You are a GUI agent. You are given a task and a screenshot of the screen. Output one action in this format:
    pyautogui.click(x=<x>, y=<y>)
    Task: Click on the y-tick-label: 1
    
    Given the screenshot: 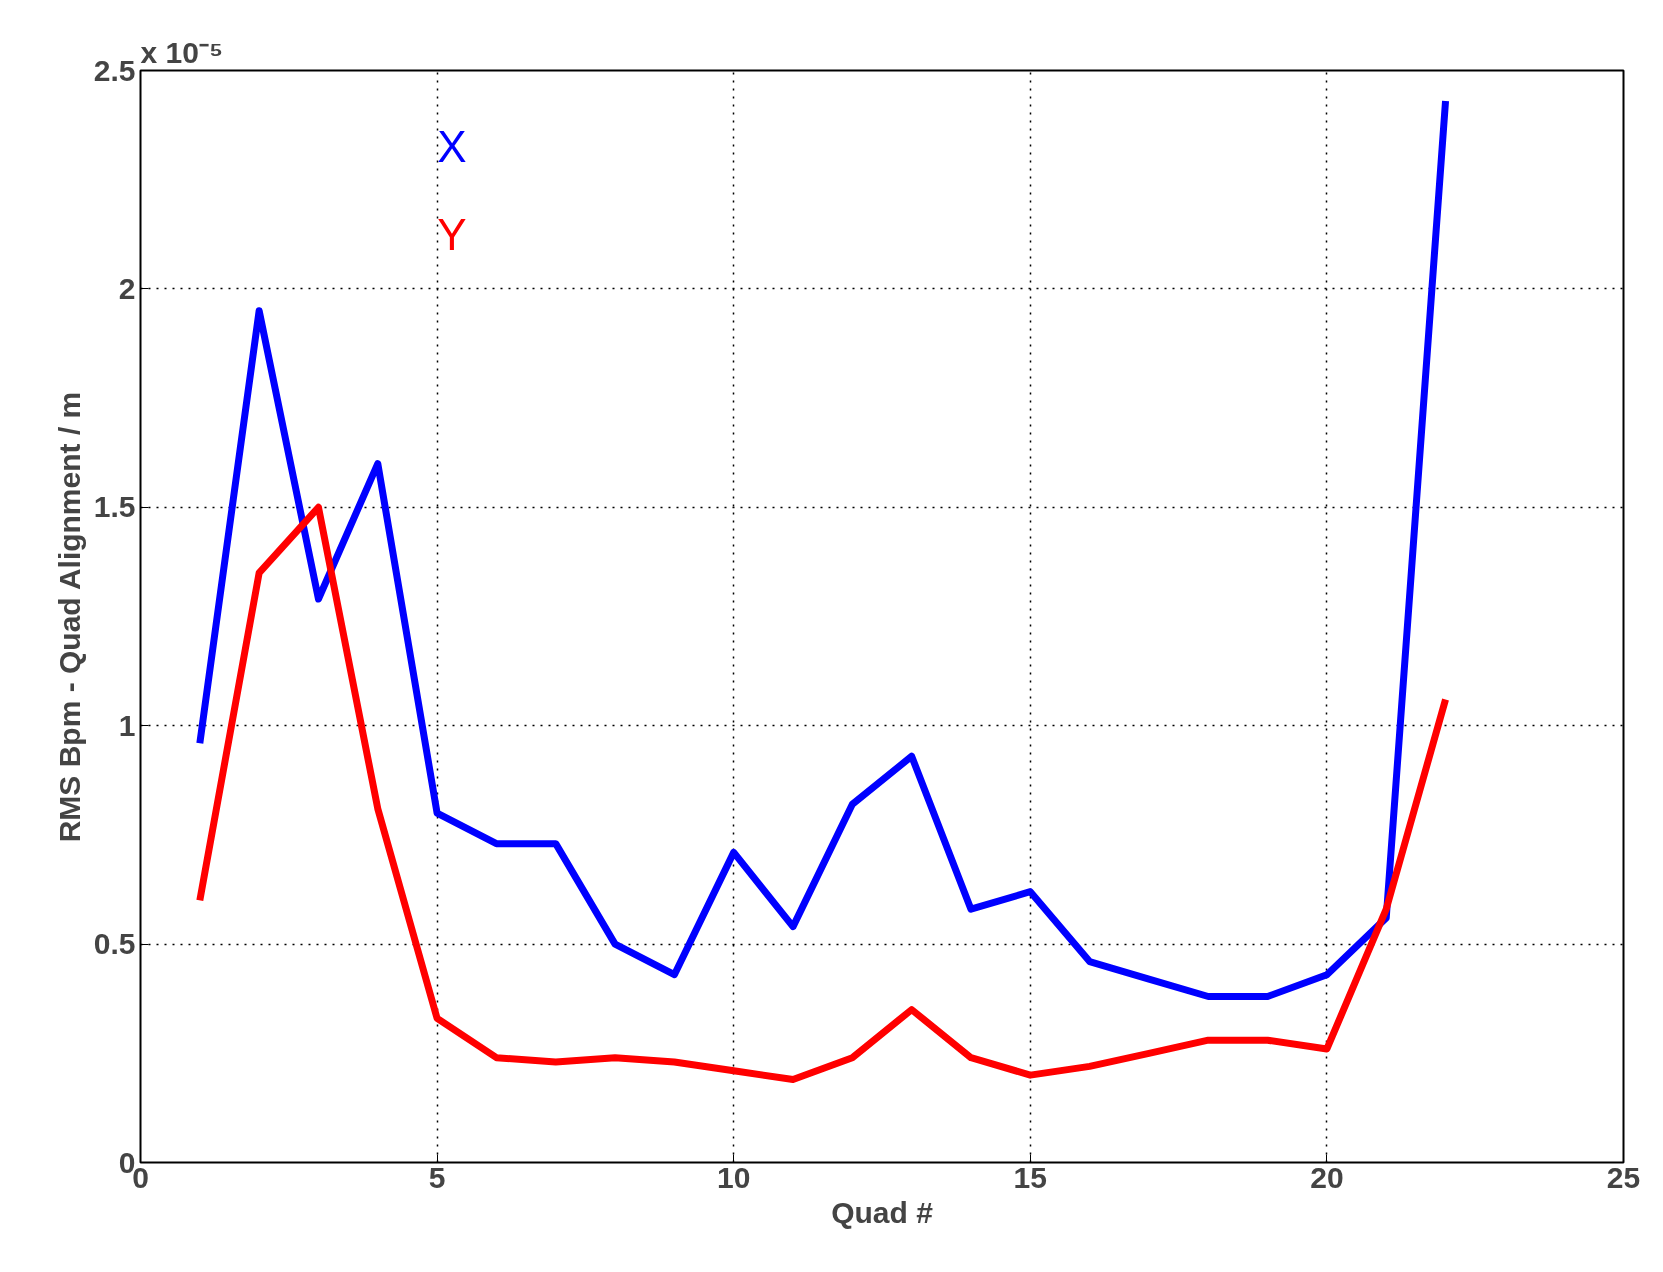 What is the action you would take?
    pyautogui.click(x=127, y=725)
    